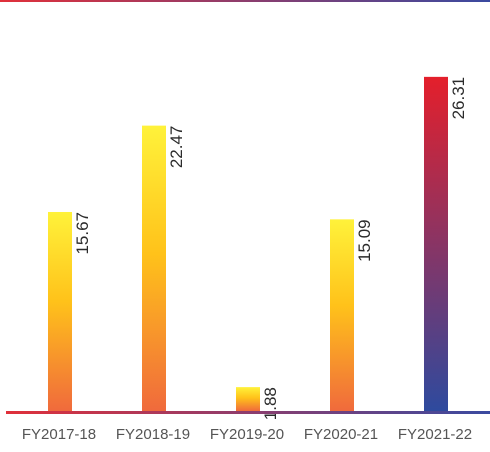  Describe the element at coordinates (82, 233) in the screenshot. I see `value-label-fy2017-18: 15.67` at that location.